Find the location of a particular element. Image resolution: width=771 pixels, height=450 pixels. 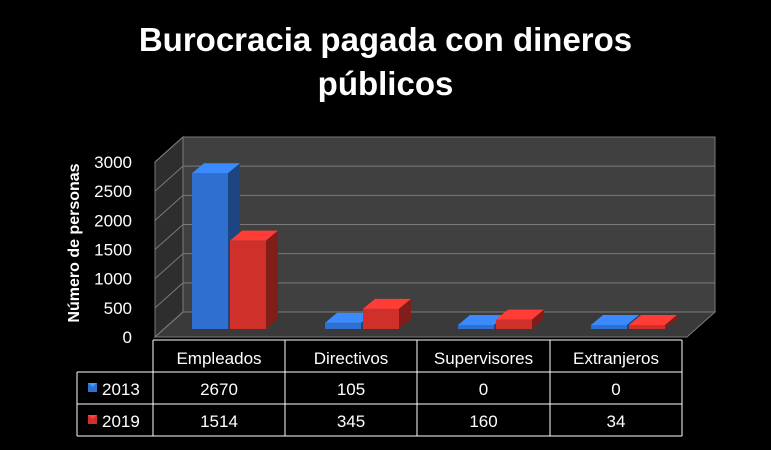

bar-2019-supervisores is located at coordinates (520, 319).